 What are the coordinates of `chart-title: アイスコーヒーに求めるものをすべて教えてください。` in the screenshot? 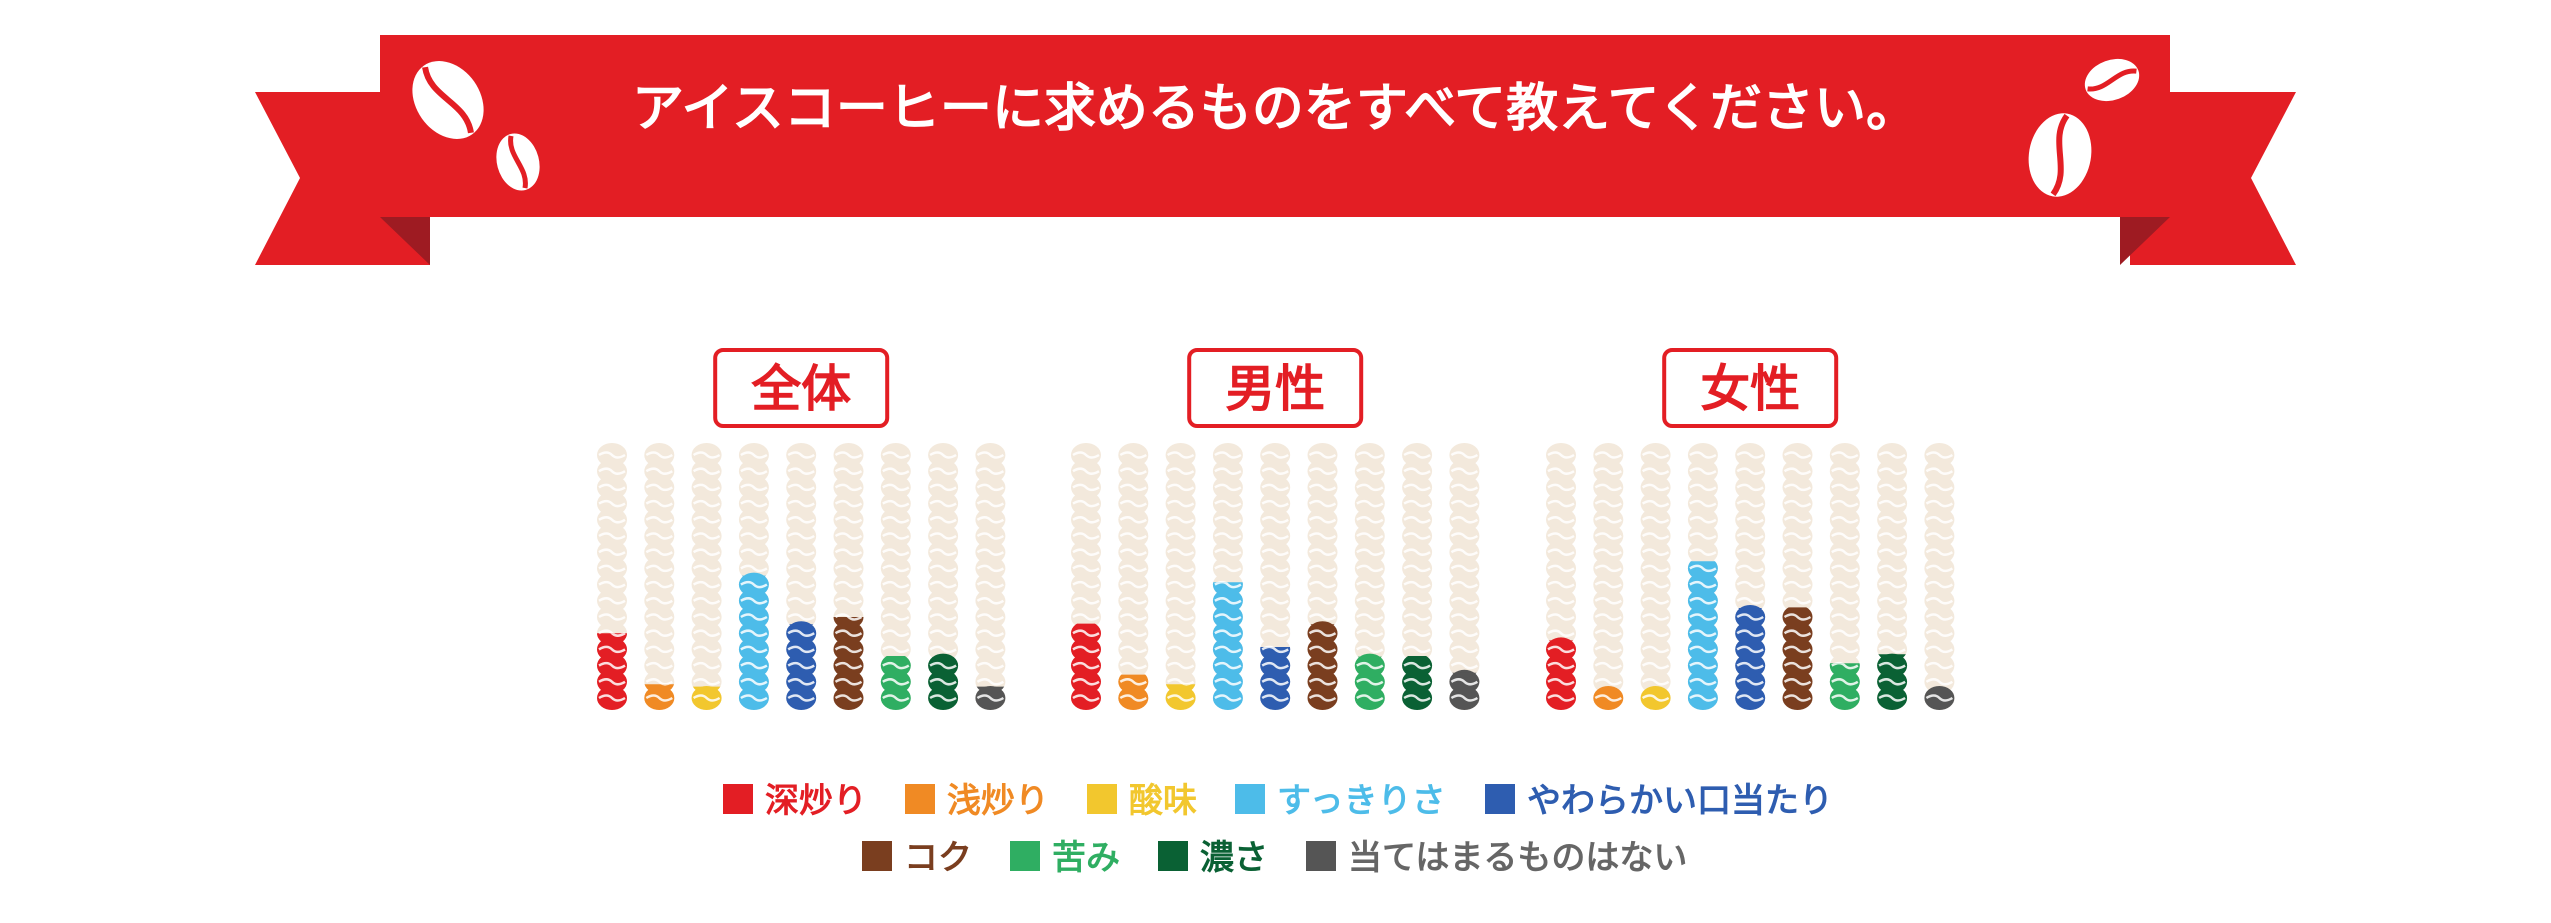 It's located at (1275, 109).